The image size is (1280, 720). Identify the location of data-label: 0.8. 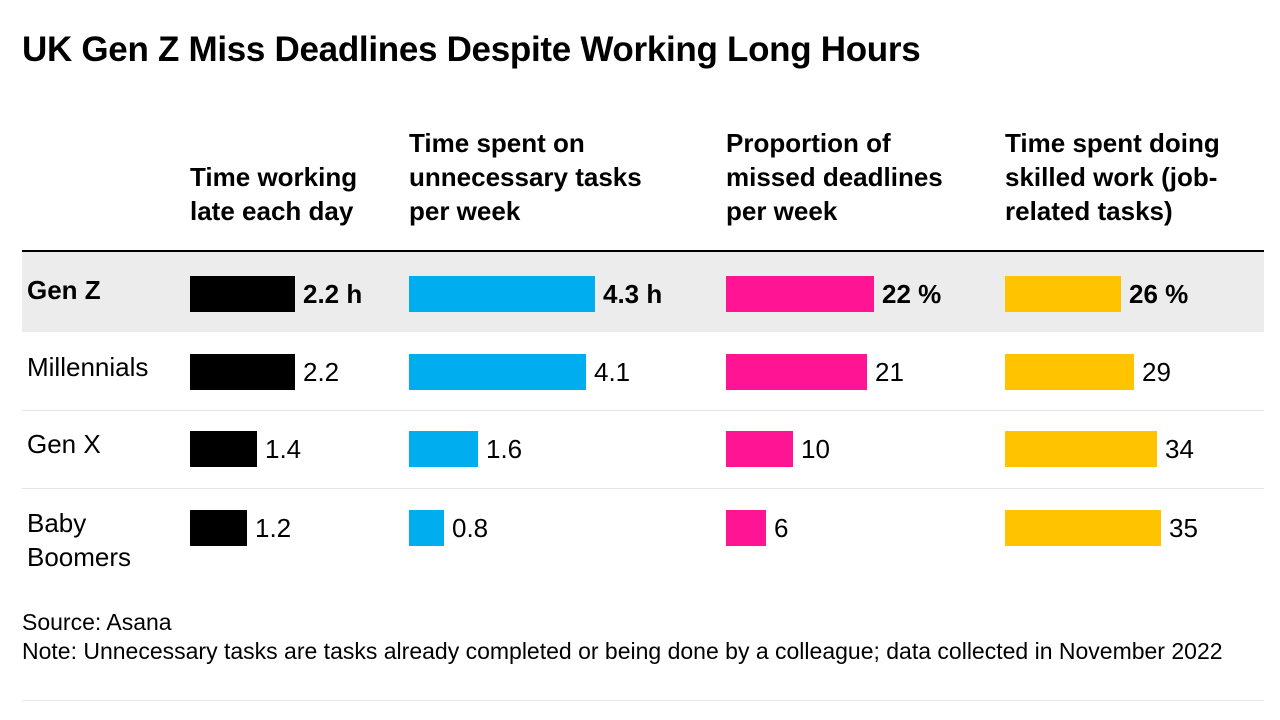
(470, 528).